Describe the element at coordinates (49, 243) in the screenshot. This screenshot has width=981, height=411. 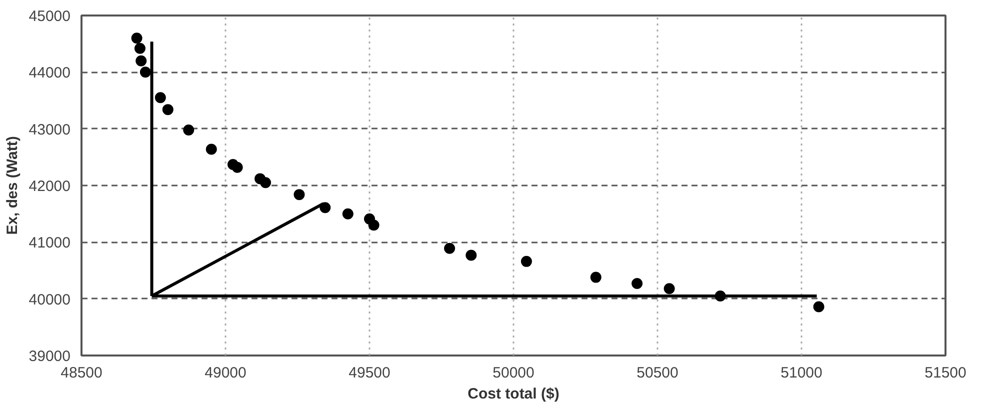
I see `y-tick-label: 41000` at that location.